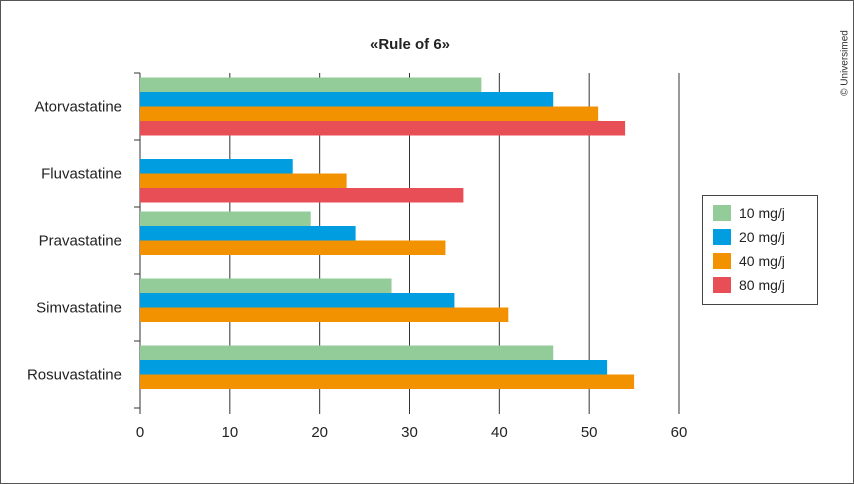  I want to click on x-tick-label: 10, so click(229, 432).